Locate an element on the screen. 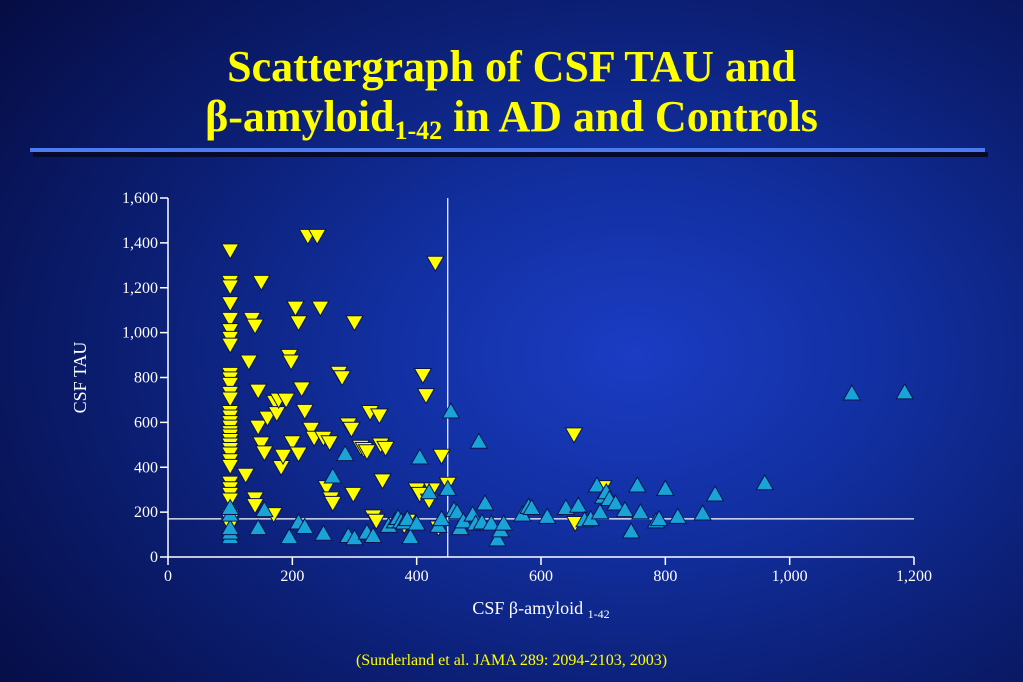 The image size is (1023, 682). y-axis-title: CSF TAU is located at coordinates (80, 378).